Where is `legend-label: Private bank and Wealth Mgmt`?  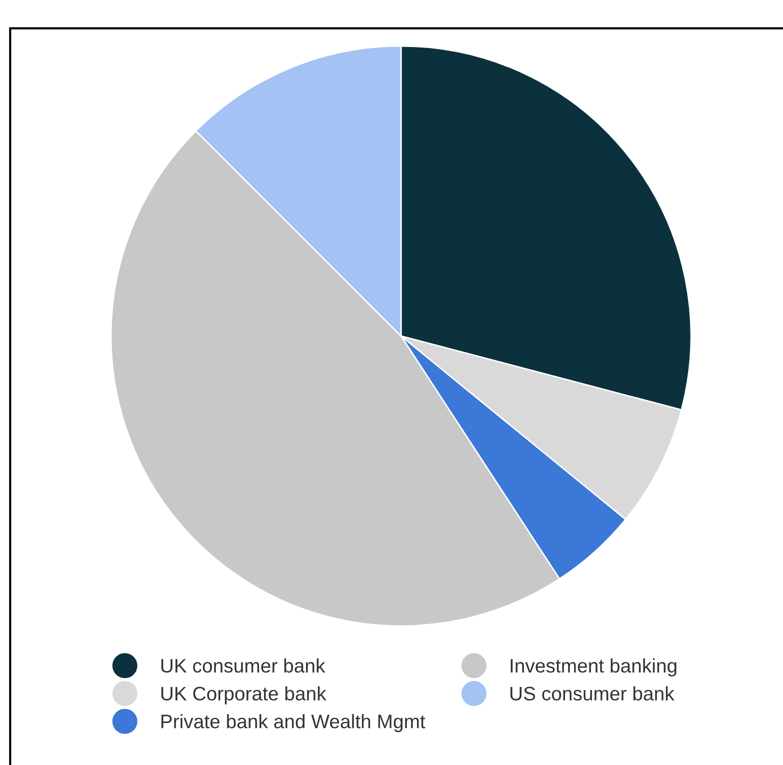 legend-label: Private bank and Wealth Mgmt is located at coordinates (293, 723).